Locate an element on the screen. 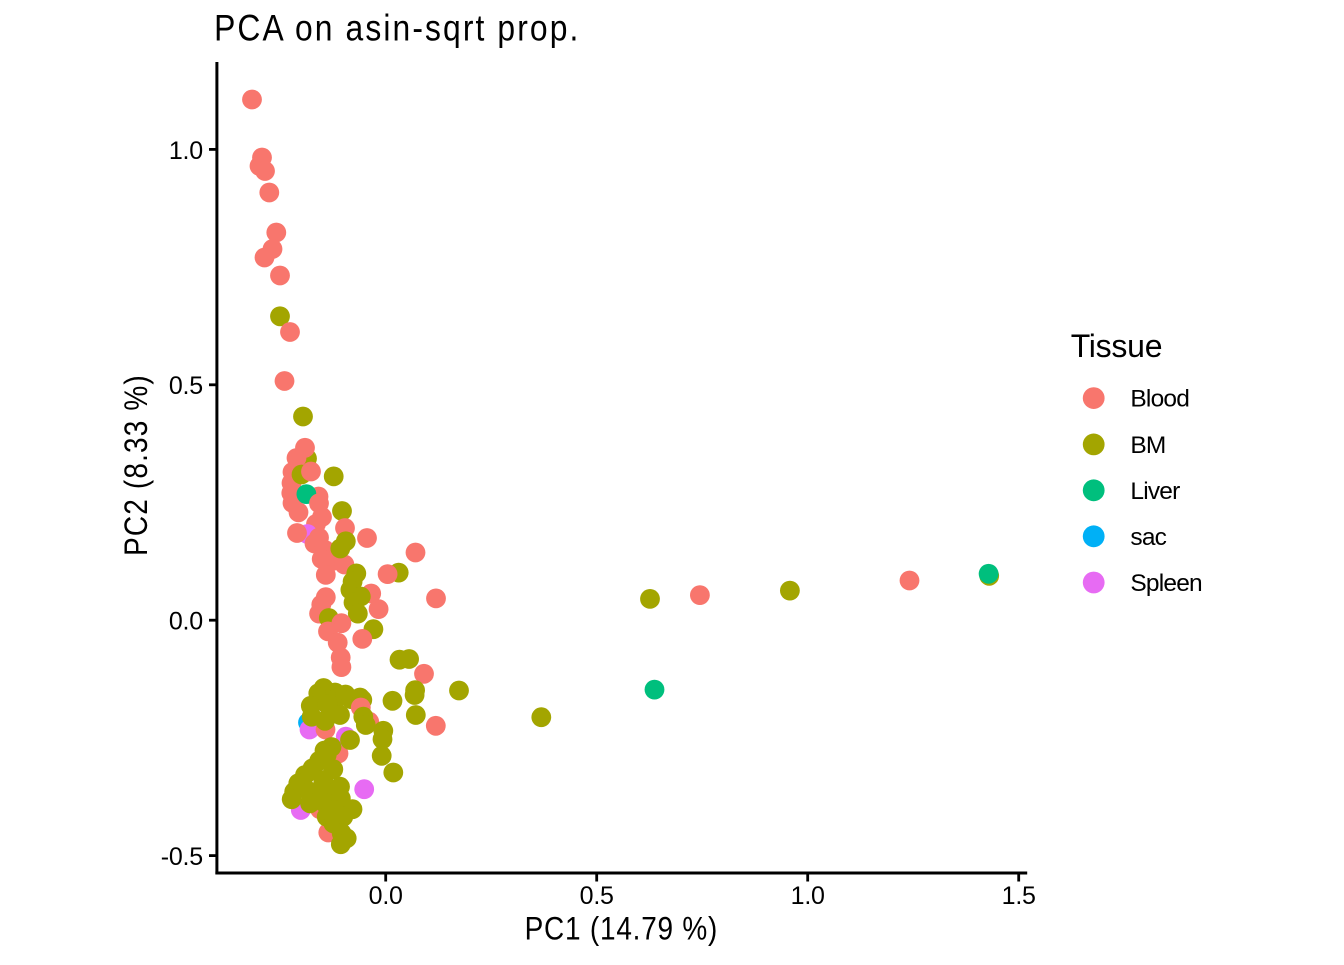  svg-text: Spleen is located at coordinates (1166, 583).